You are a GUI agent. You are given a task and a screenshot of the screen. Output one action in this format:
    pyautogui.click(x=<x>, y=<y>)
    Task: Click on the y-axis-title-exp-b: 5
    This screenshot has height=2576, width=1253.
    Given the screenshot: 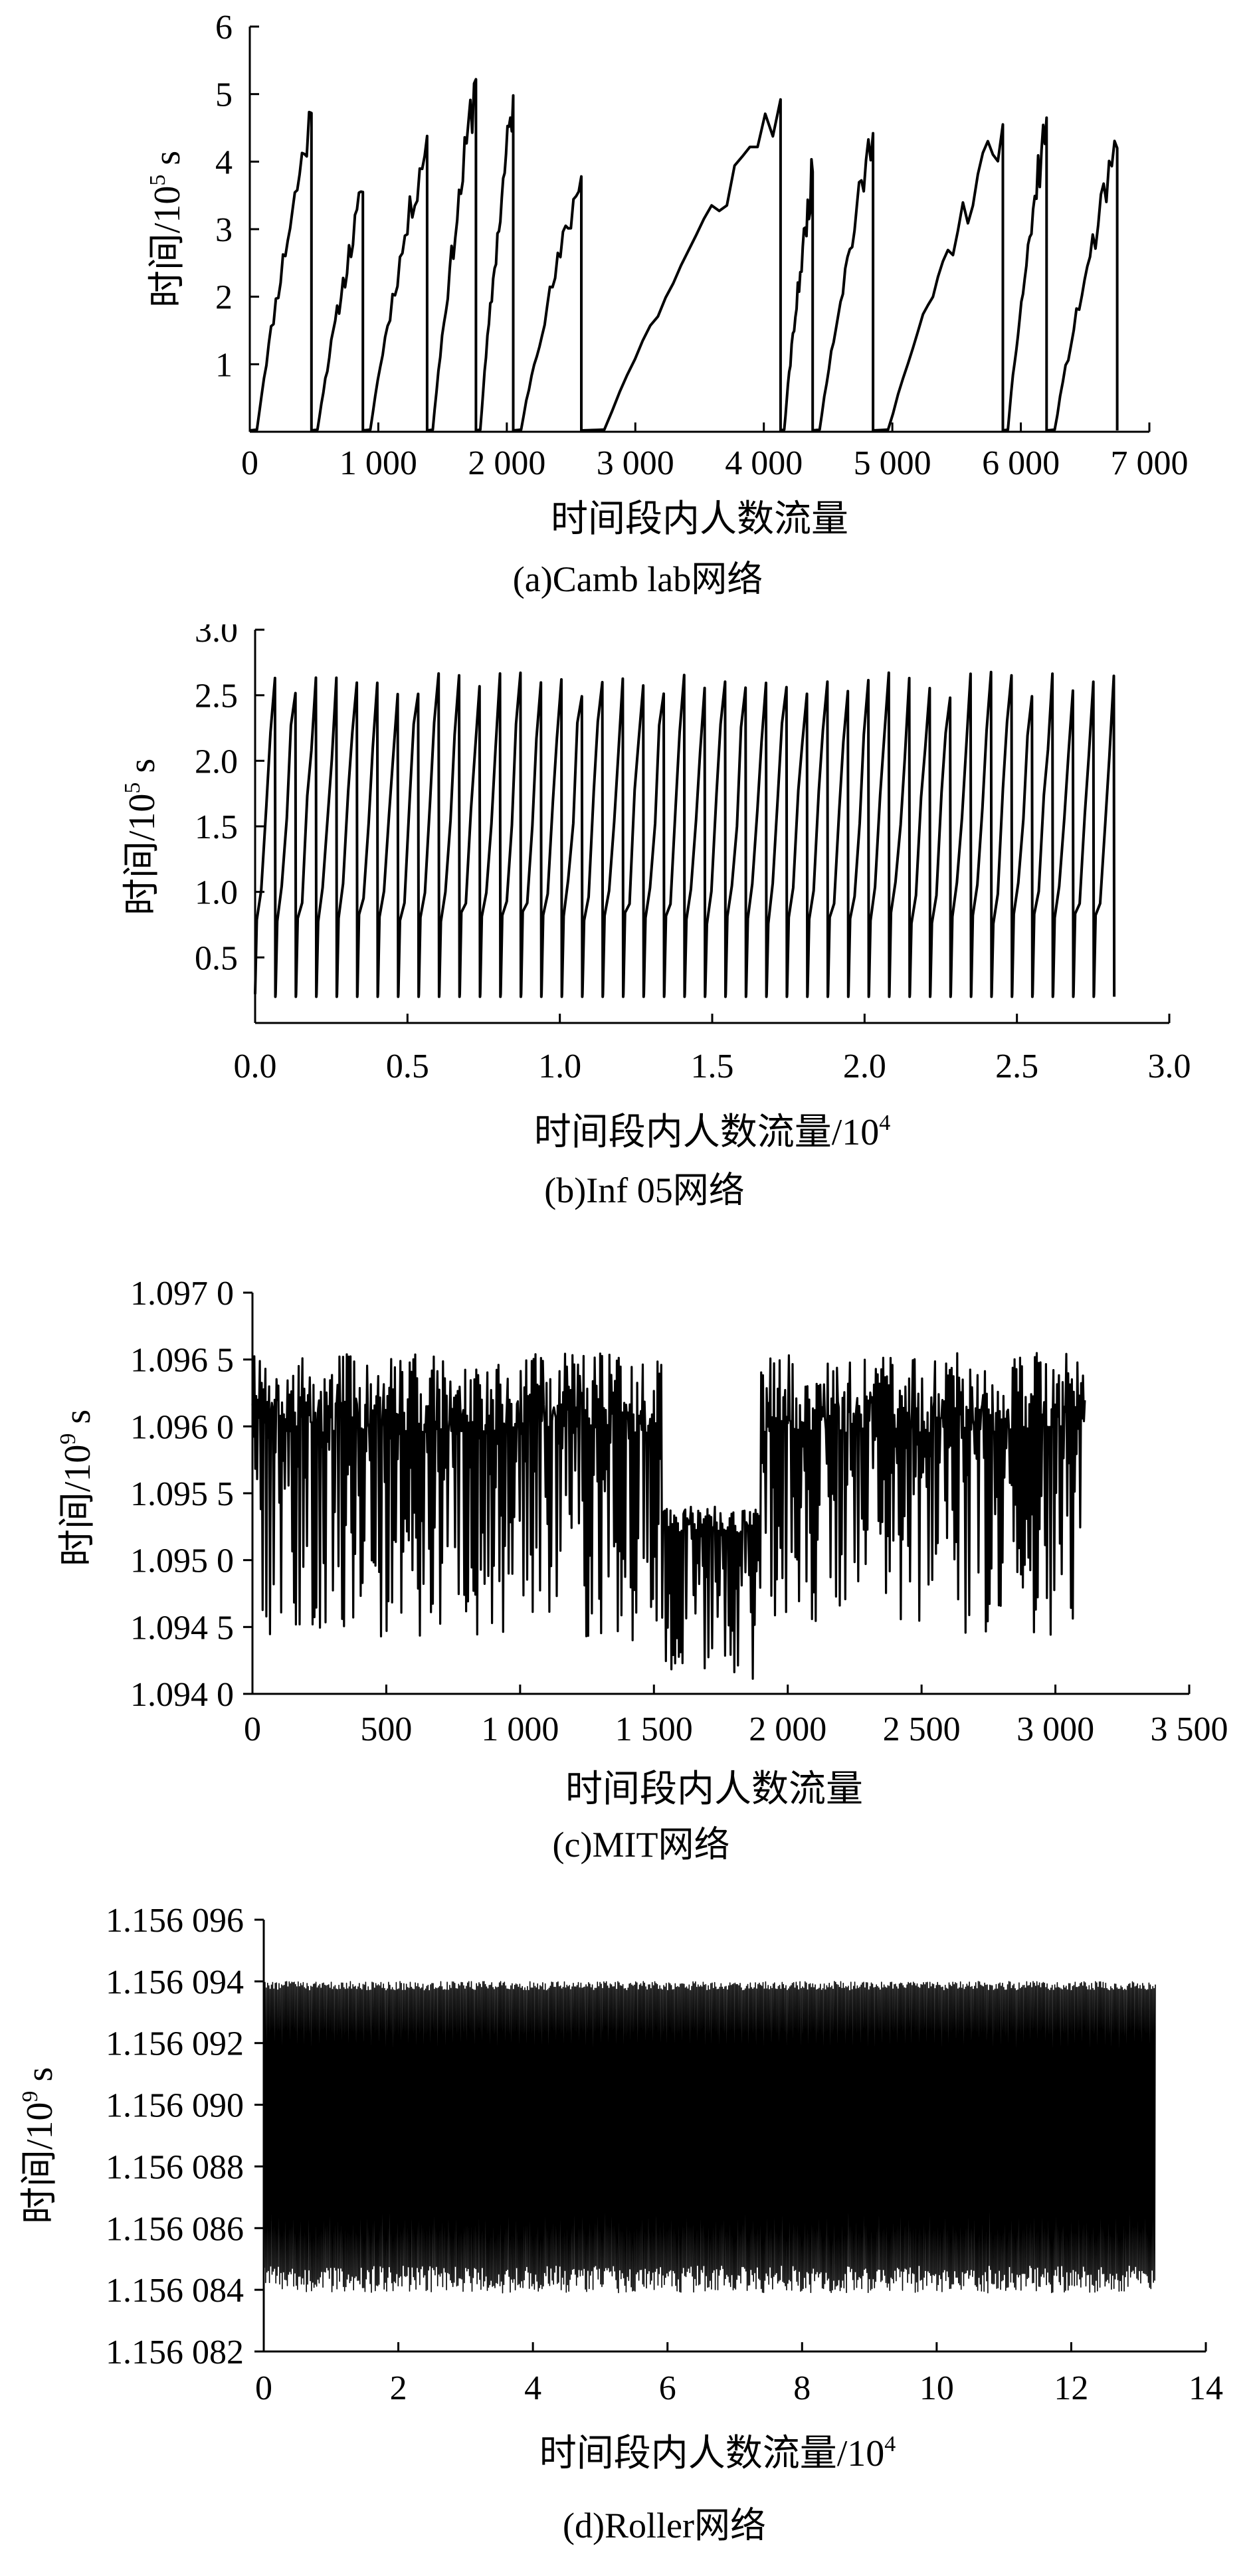 What is the action you would take?
    pyautogui.click(x=132, y=788)
    